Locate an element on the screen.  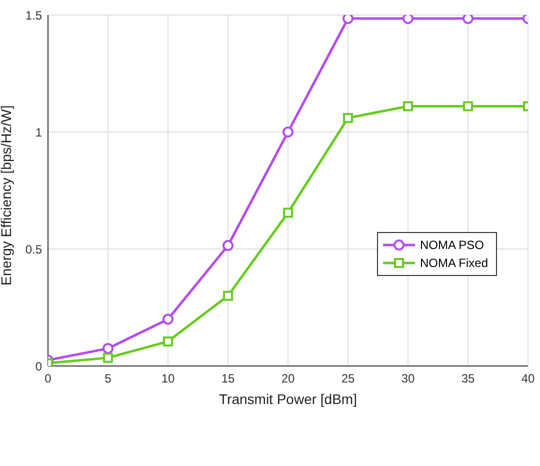
x-tick-label: 0 is located at coordinates (48, 379).